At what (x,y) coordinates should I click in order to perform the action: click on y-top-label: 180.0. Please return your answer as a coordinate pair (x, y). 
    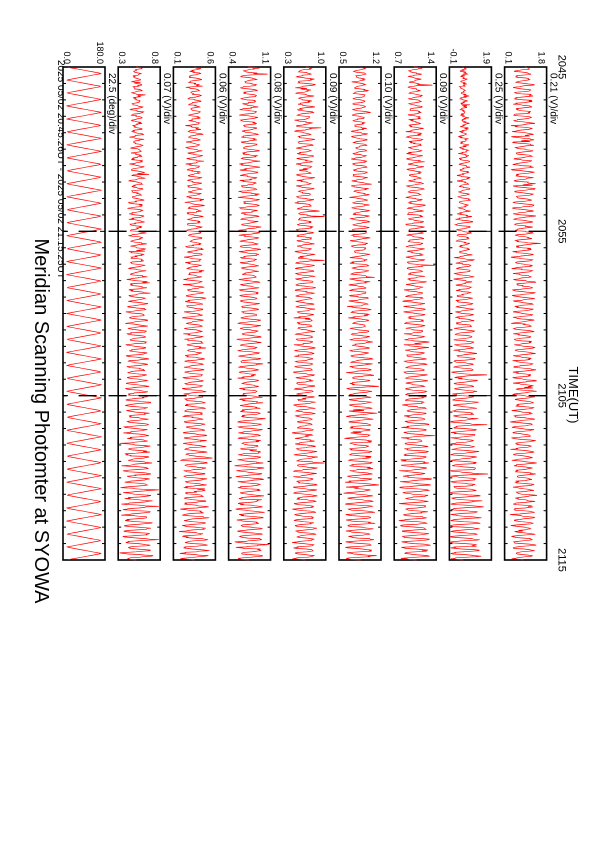
    Looking at the image, I should click on (100, 52).